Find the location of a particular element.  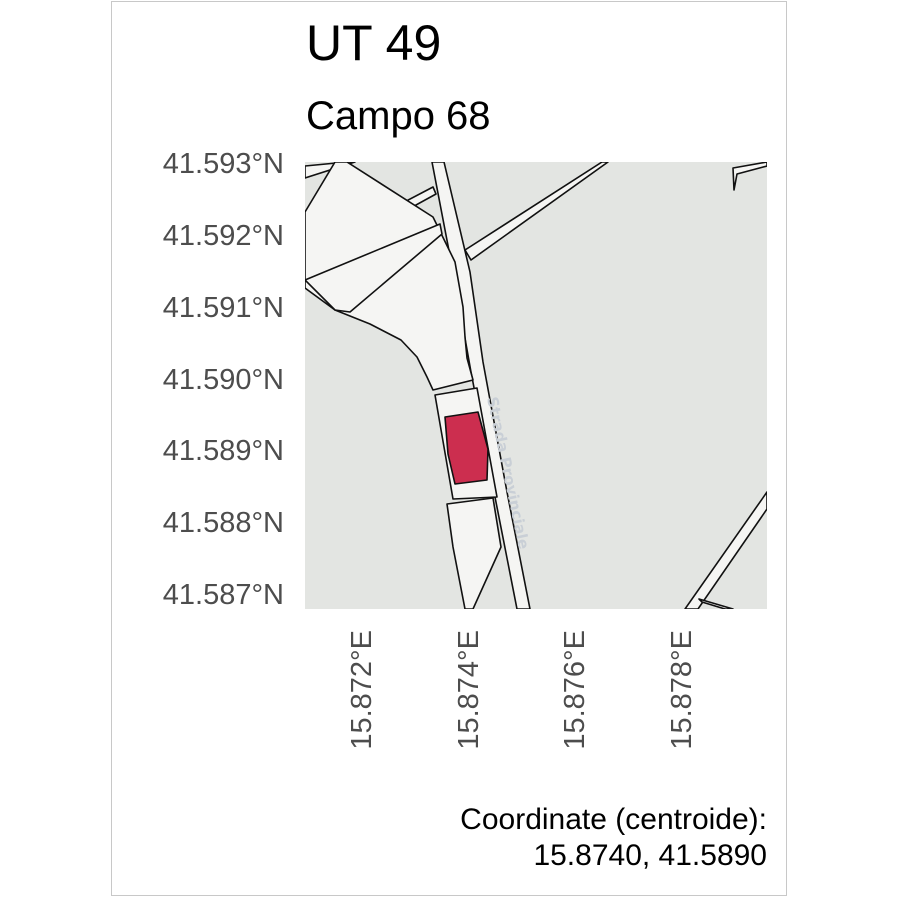

road-southeast is located at coordinates (725, 550).